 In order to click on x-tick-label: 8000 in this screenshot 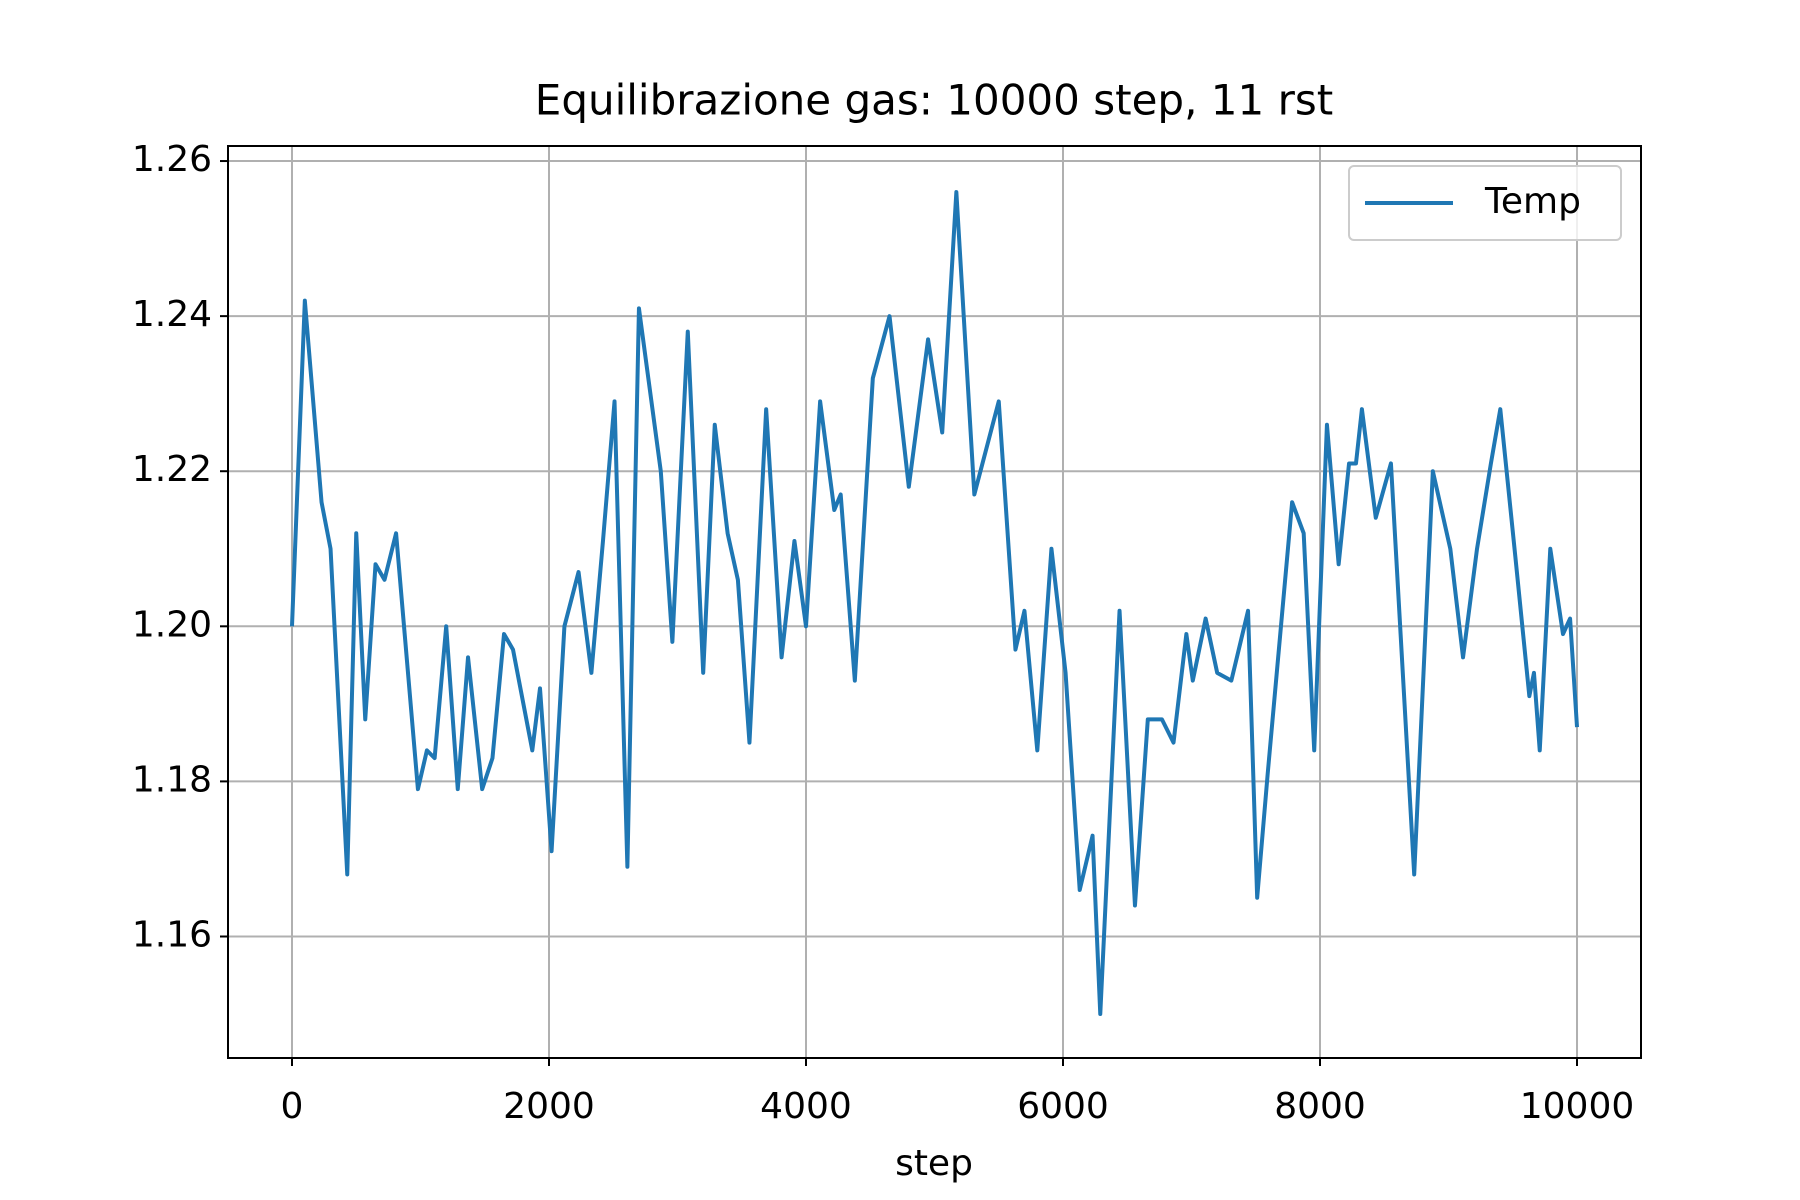, I will do `click(1320, 1106)`.